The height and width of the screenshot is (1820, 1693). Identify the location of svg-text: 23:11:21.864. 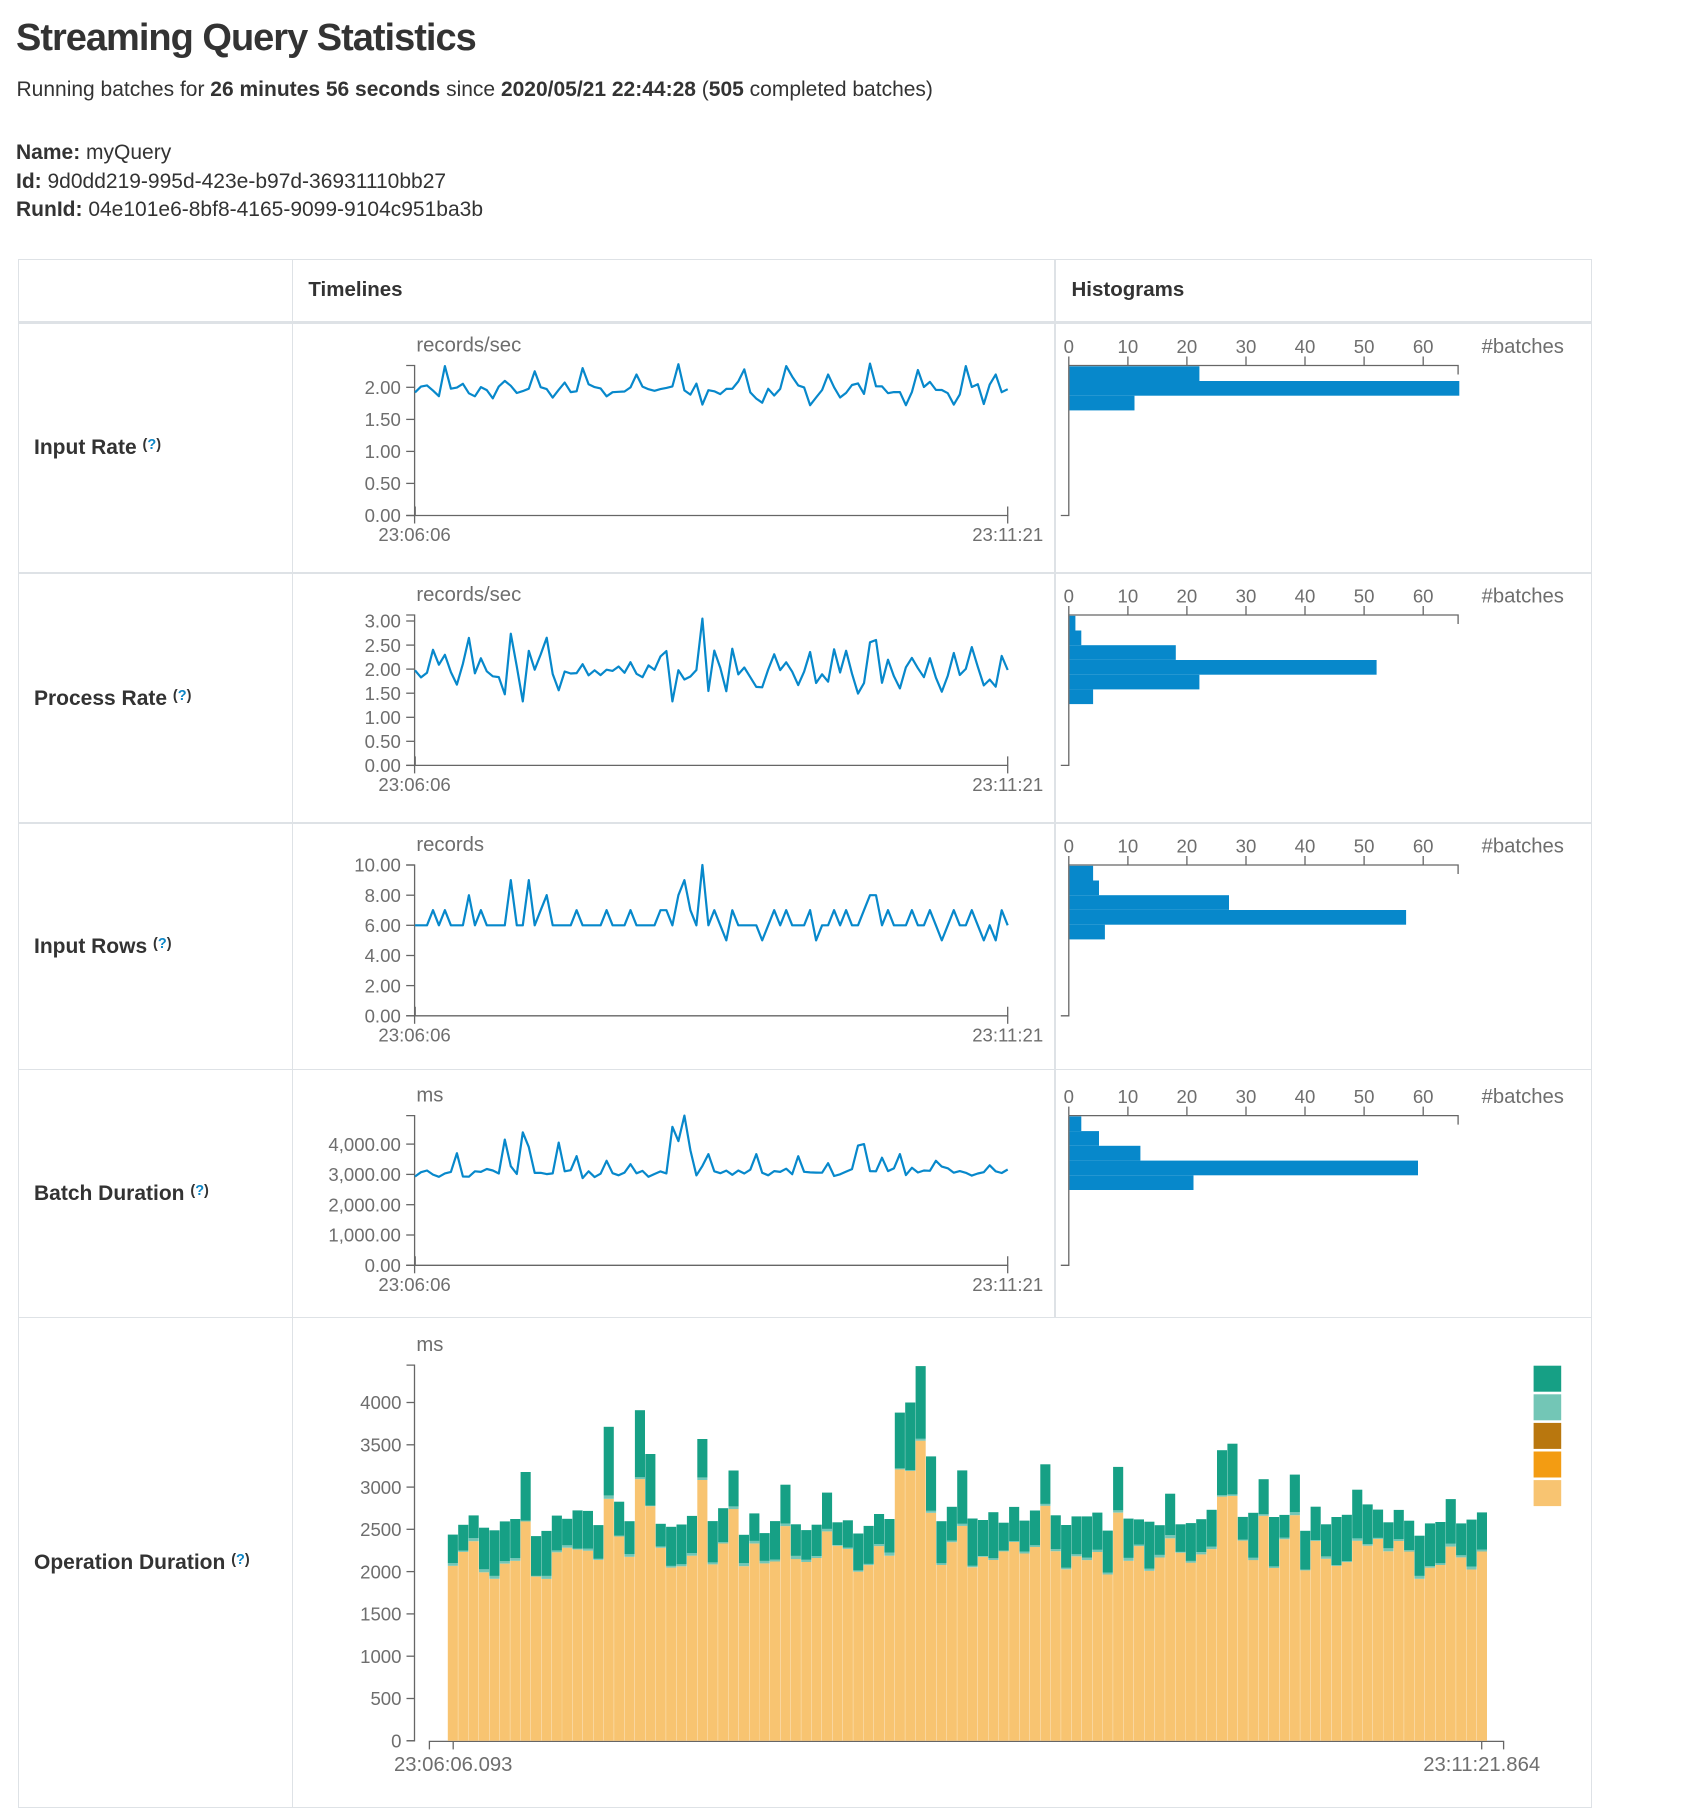
(1481, 1765).